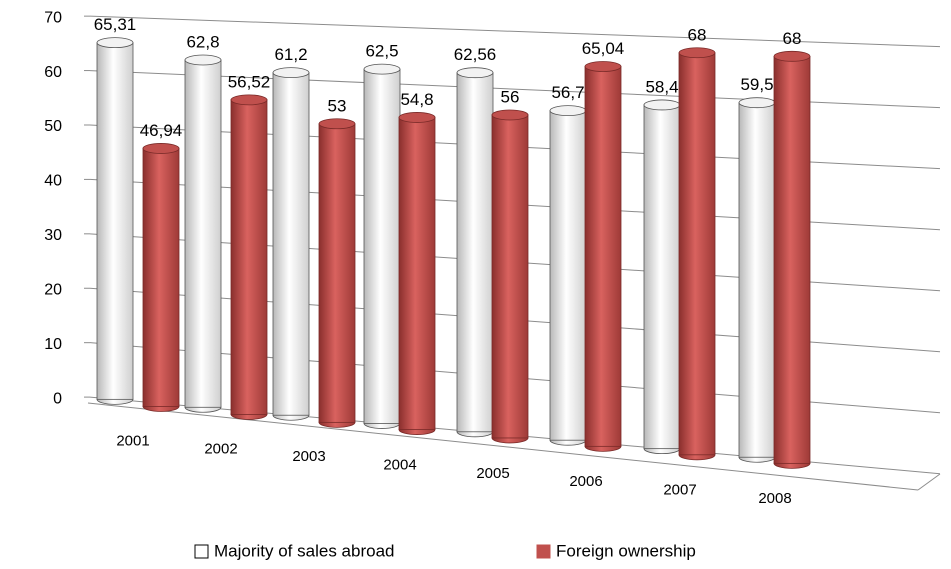  What do you see at coordinates (774, 498) in the screenshot?
I see `x-tick-label: 2008` at bounding box center [774, 498].